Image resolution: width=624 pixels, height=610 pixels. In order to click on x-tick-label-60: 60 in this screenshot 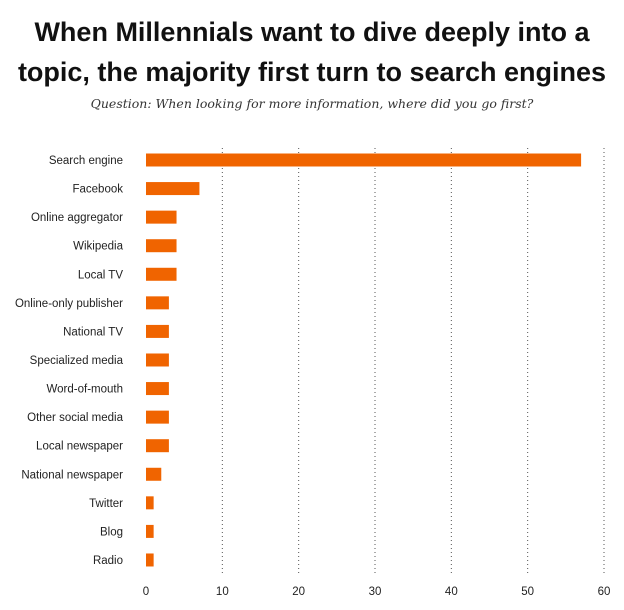, I will do `click(604, 592)`.